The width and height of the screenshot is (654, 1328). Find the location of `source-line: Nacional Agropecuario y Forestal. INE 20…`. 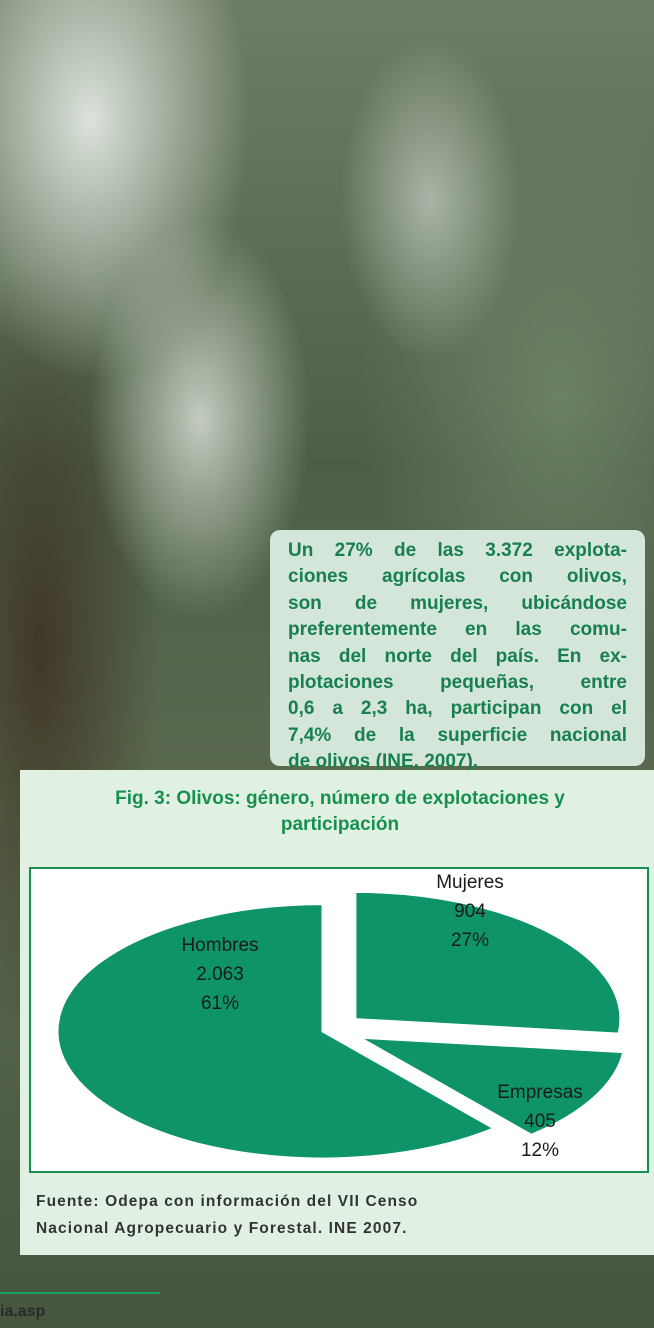

source-line: Nacional Agropecuario y Forestal. INE 20… is located at coordinates (222, 1228).